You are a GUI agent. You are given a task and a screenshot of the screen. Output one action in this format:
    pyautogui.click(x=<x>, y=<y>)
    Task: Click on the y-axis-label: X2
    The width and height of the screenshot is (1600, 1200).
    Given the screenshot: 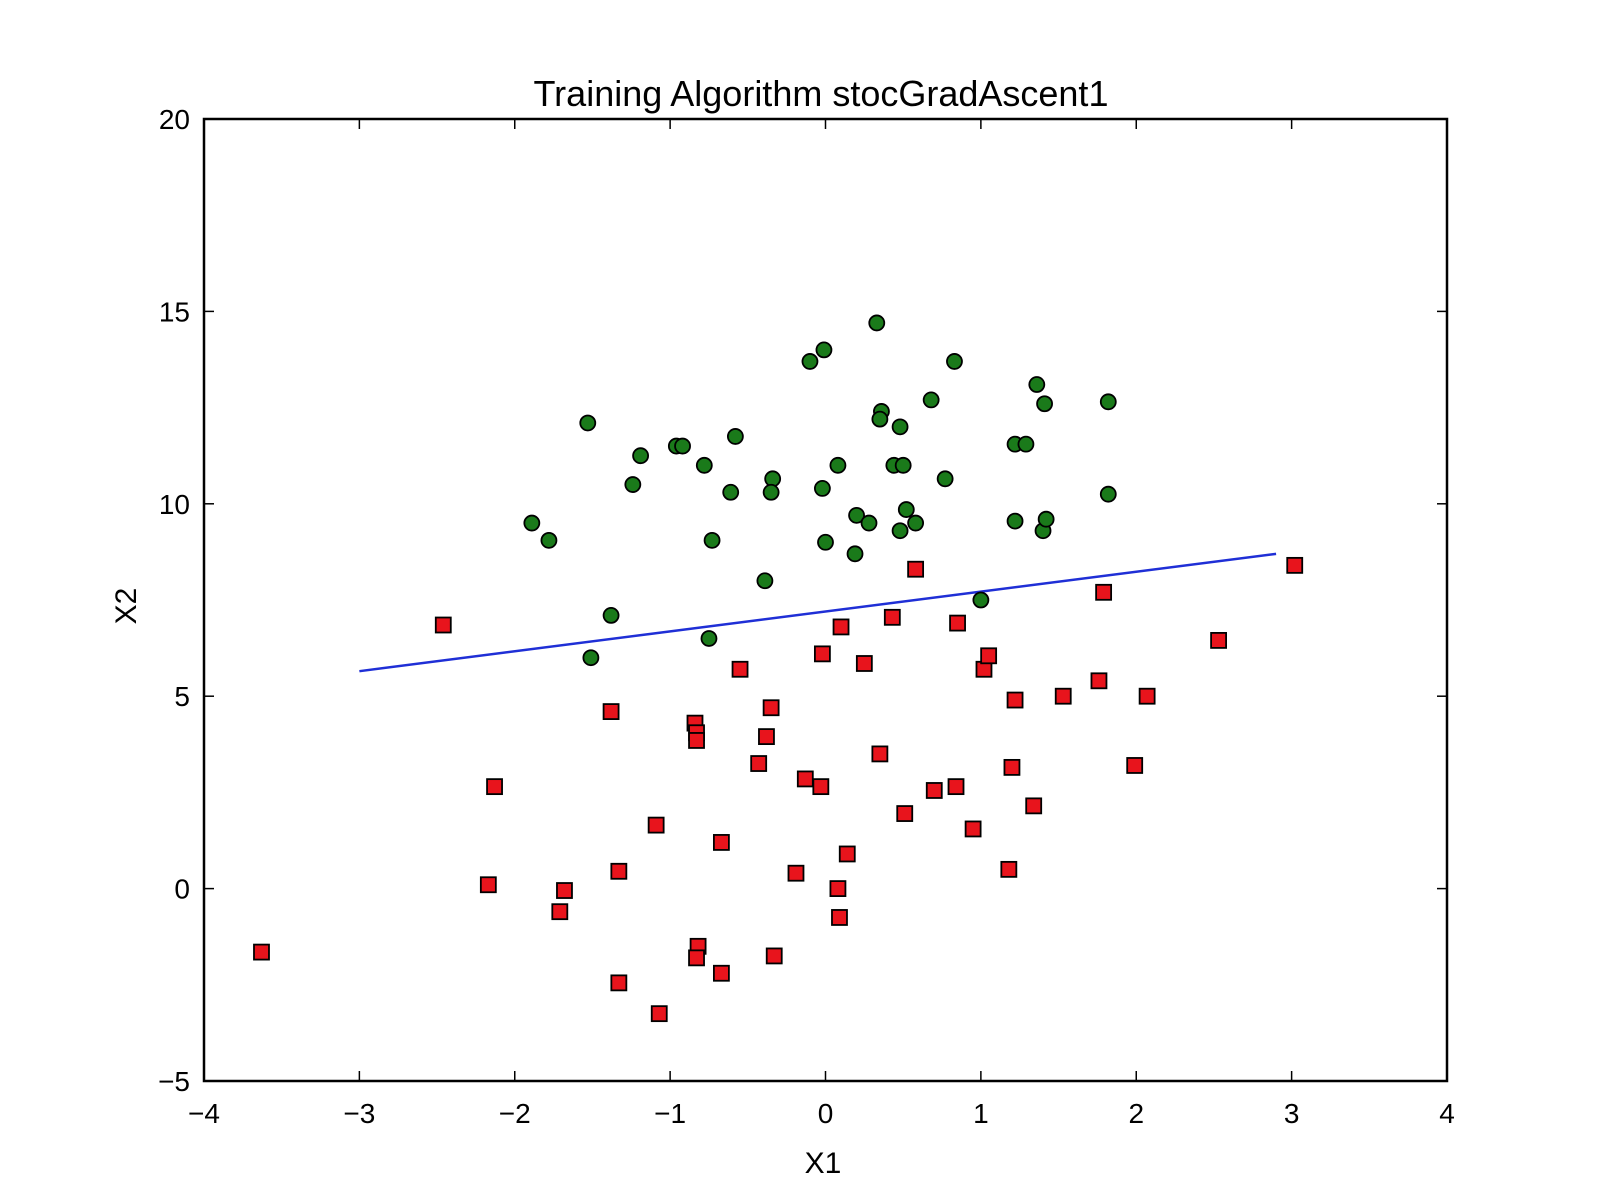 What is the action you would take?
    pyautogui.click(x=126, y=606)
    